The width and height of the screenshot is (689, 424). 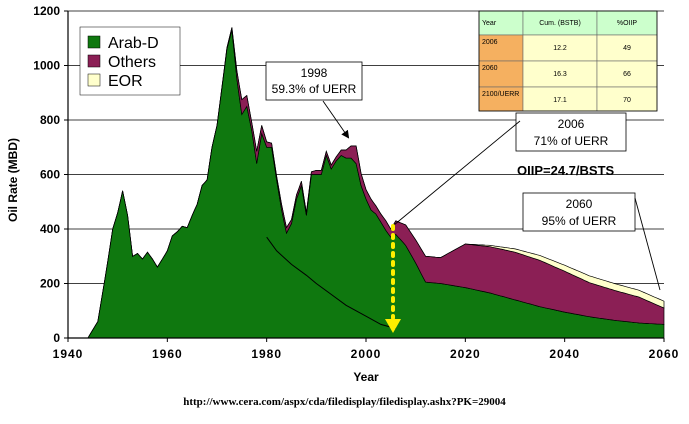 I want to click on y-axis-title: Oil Rate (MBD), so click(x=13, y=180).